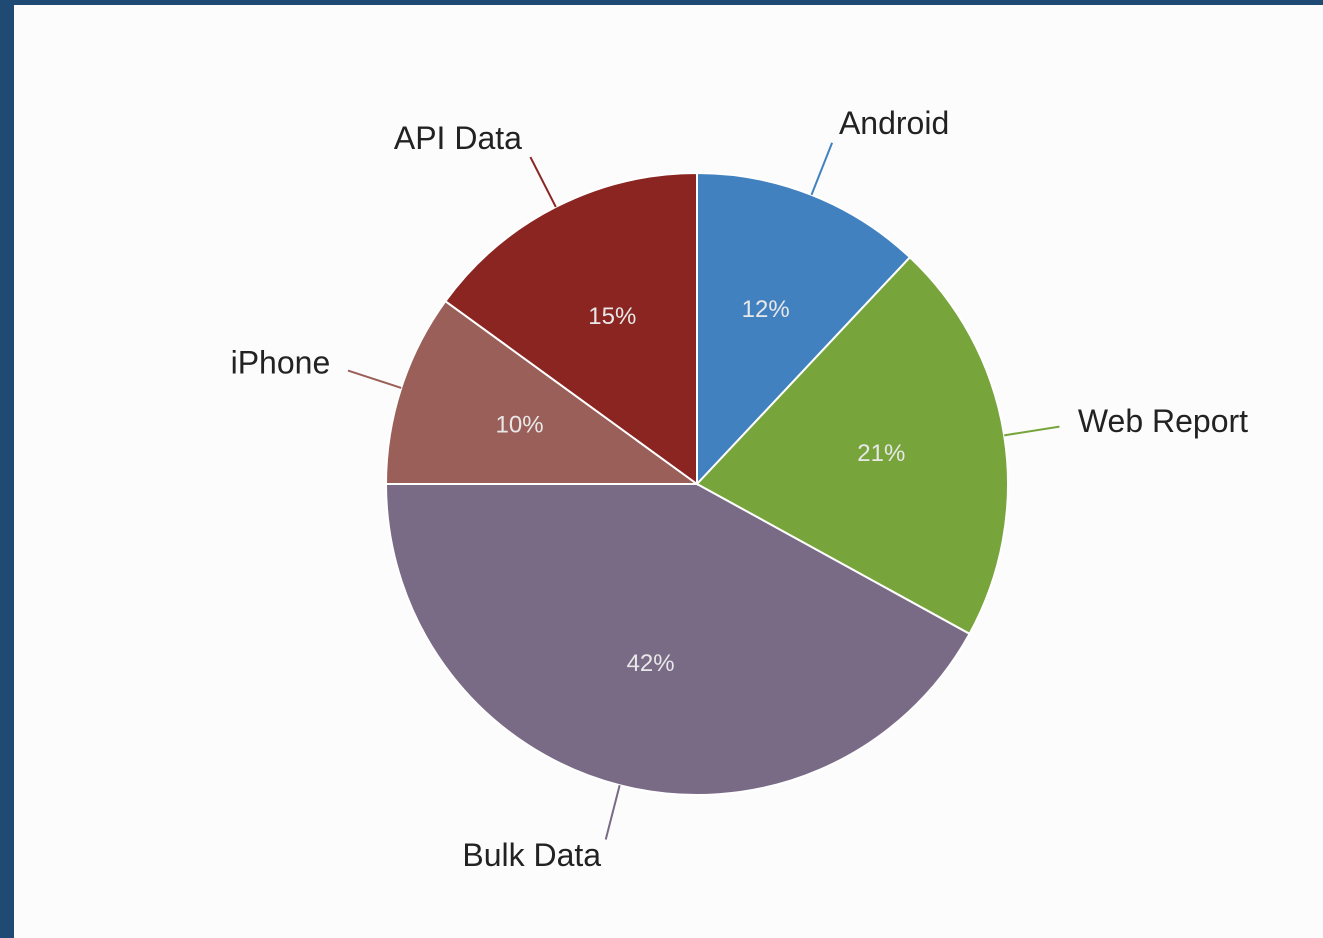  I want to click on category-label: API Data, so click(458, 138).